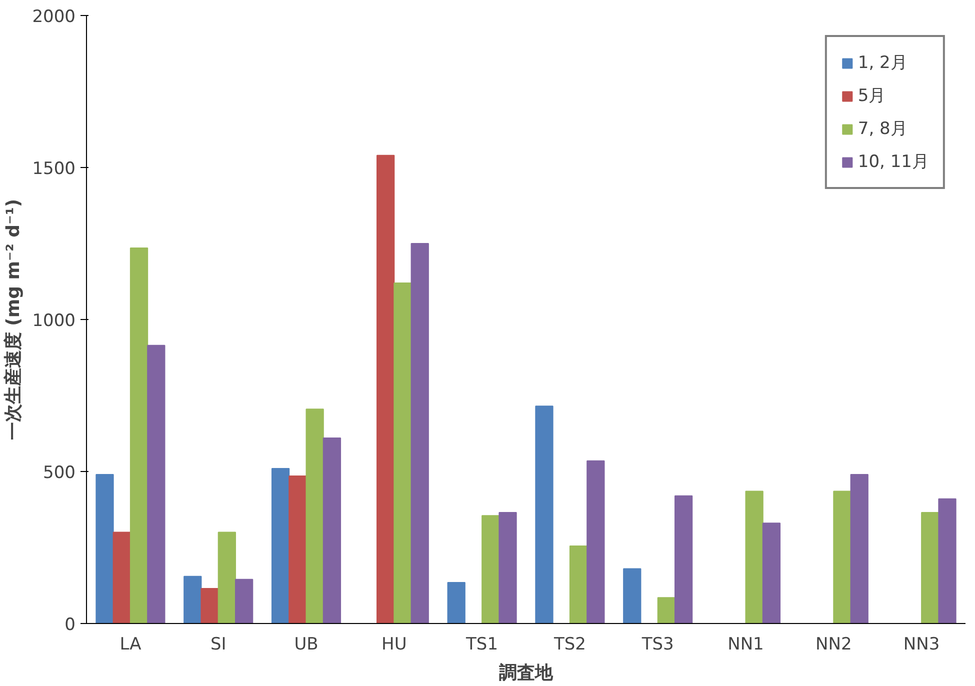 The width and height of the screenshot is (975, 686). Describe the element at coordinates (54, 17) in the screenshot. I see `y-tick-label: 2000` at that location.